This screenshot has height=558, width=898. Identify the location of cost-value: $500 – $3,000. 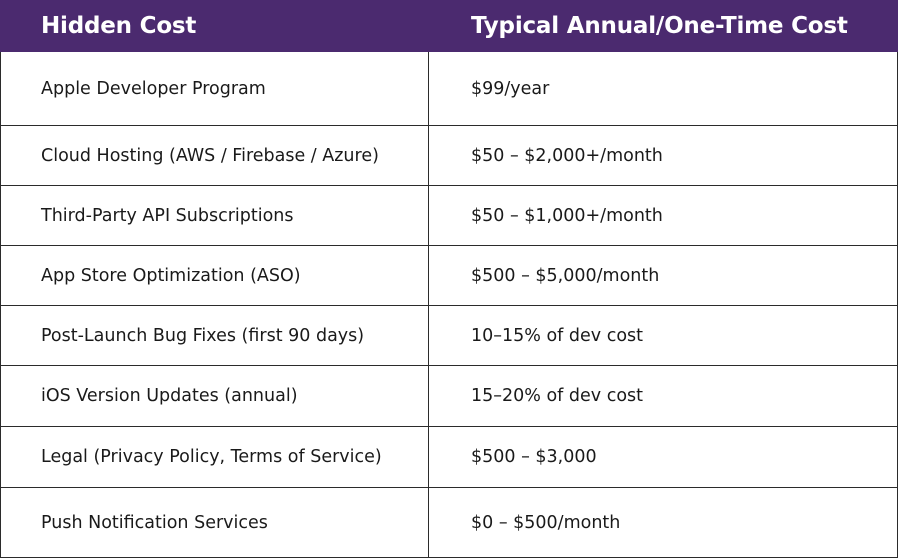
(534, 457).